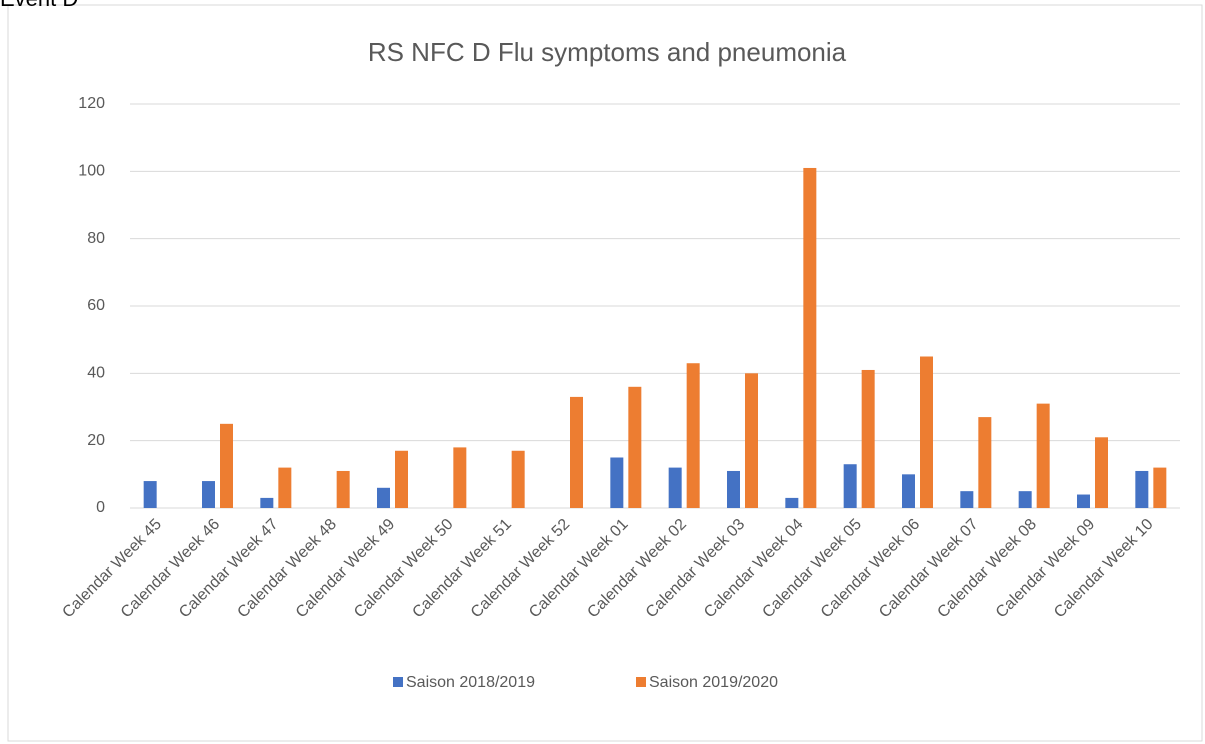 The image size is (1205, 744). What do you see at coordinates (96, 373) in the screenshot?
I see `y-tick-label: 40` at bounding box center [96, 373].